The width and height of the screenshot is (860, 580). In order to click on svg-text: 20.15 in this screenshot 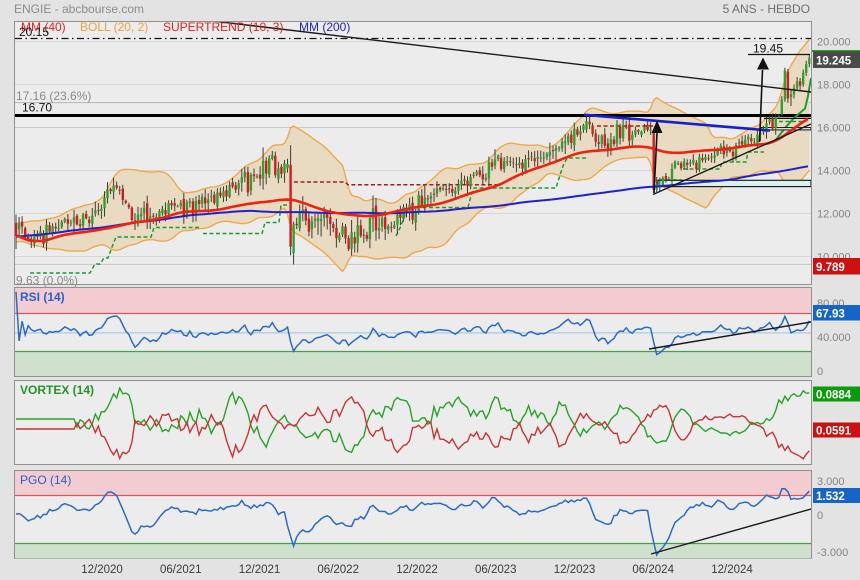, I will do `click(34, 32)`.